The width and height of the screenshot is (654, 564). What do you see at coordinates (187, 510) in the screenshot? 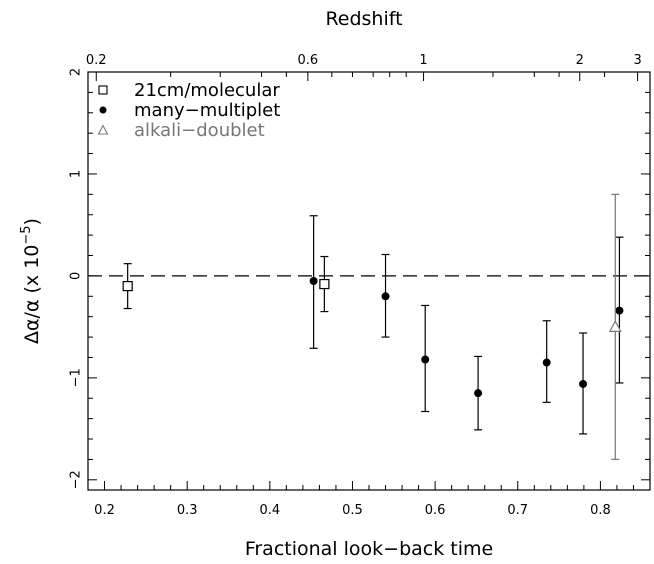
I see `x-tick-label: 0.3` at bounding box center [187, 510].